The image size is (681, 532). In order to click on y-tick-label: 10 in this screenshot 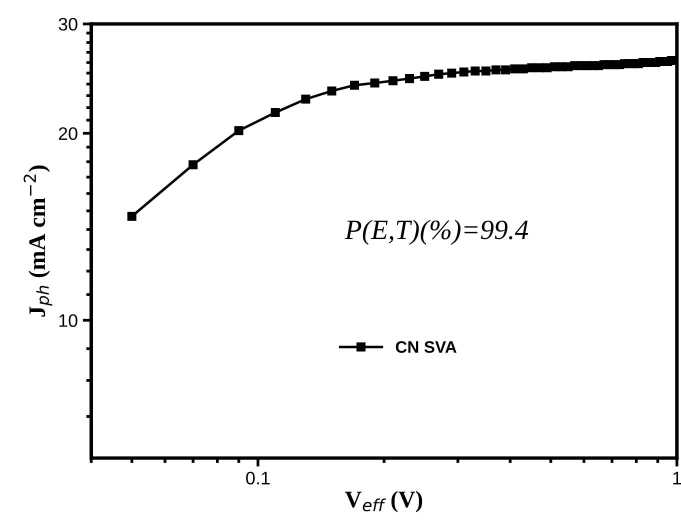, I will do `click(68, 320)`.